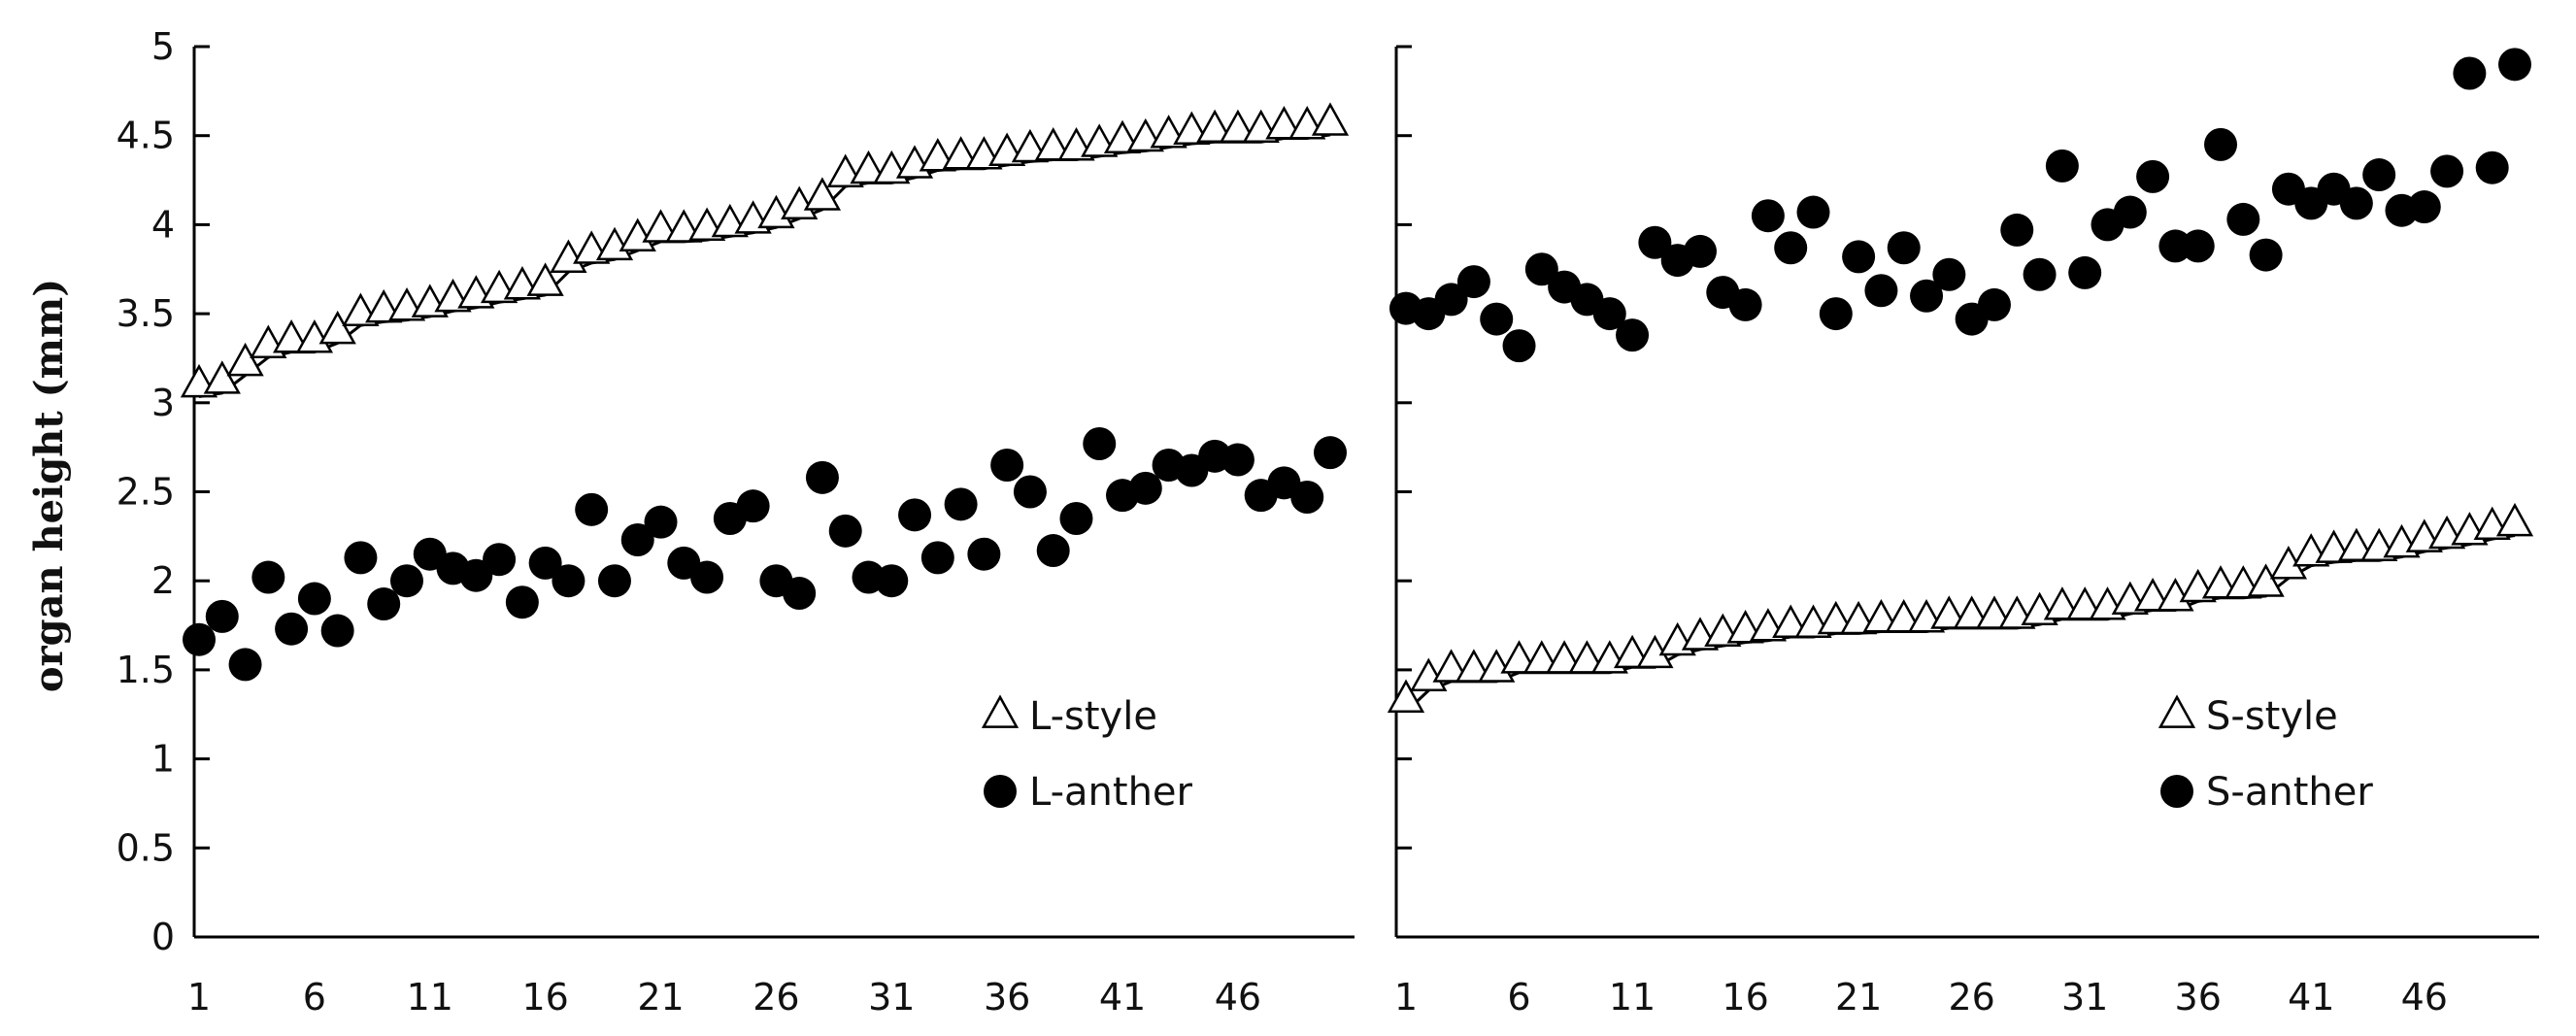 This screenshot has width=2576, height=1036. Describe the element at coordinates (1111, 792) in the screenshot. I see `left-legend-label: L-anther` at that location.